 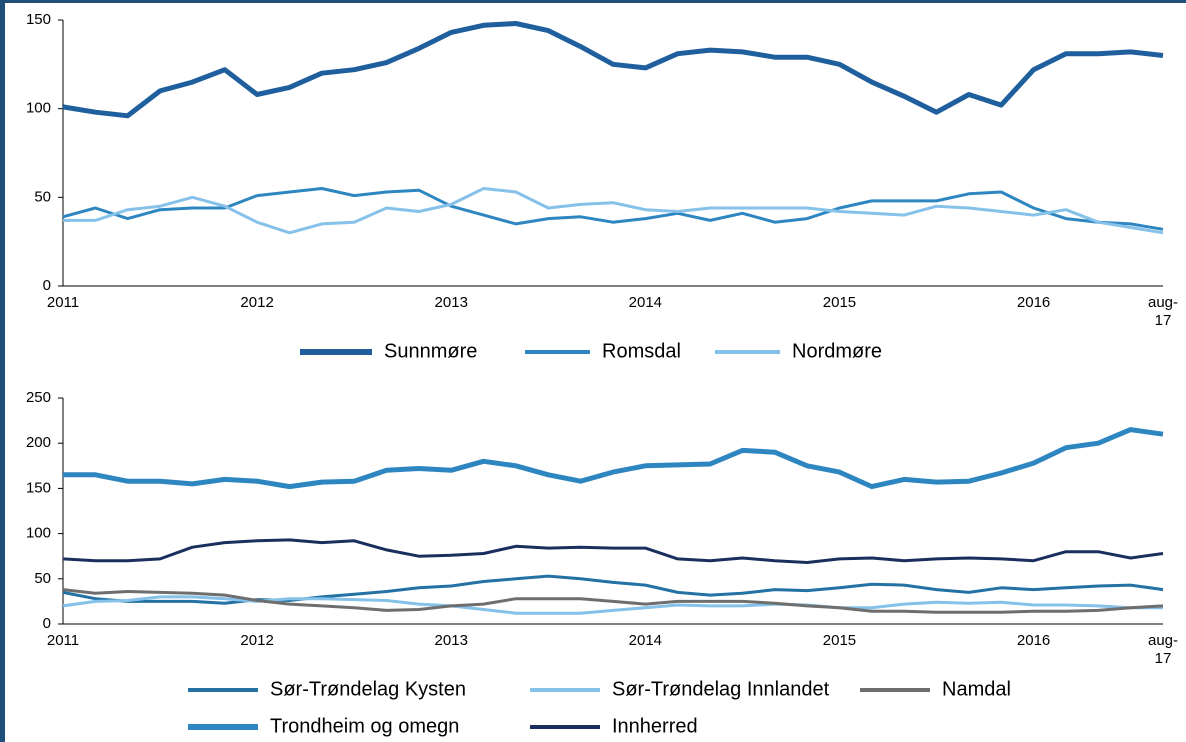 I want to click on legend-label: Namdal, so click(x=976, y=689).